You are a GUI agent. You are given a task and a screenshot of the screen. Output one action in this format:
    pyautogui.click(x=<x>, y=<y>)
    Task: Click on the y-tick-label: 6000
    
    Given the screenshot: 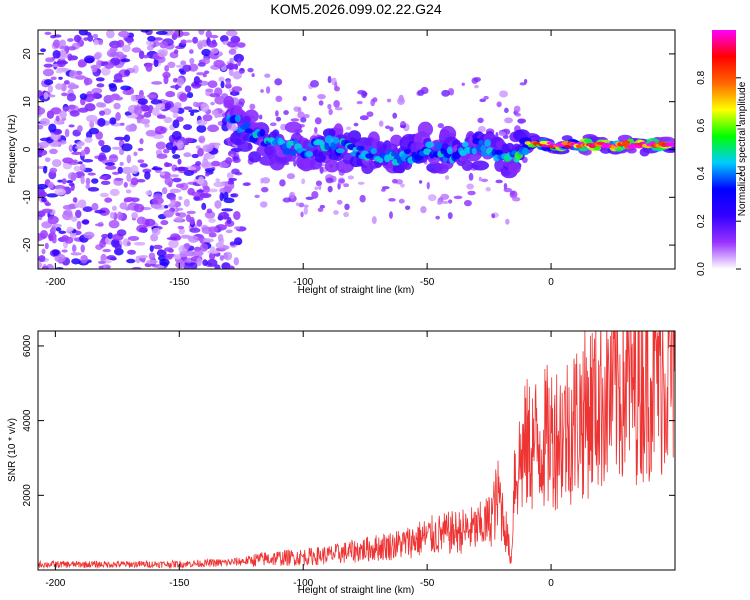 What is the action you would take?
    pyautogui.click(x=27, y=345)
    